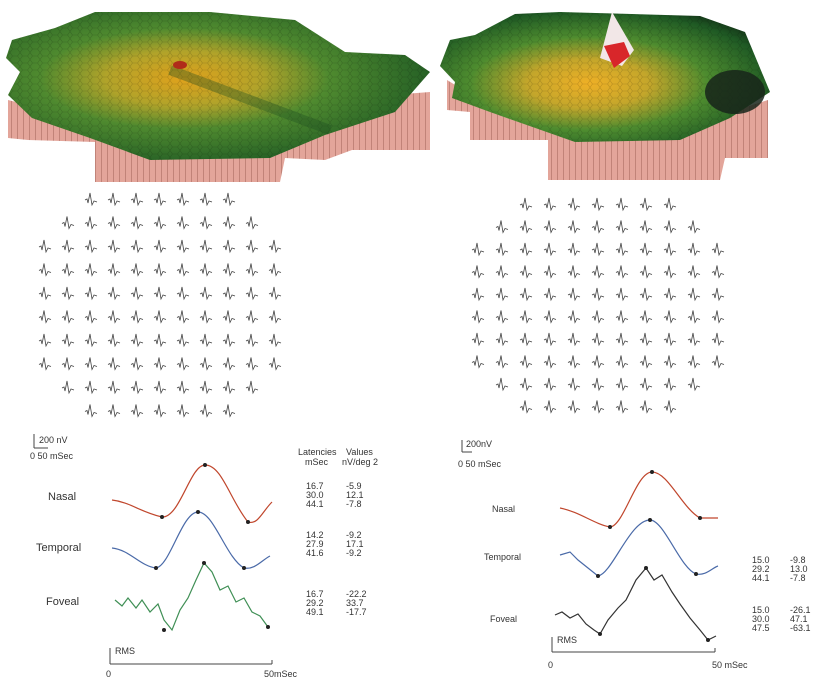  I want to click on left-foveal-val-1: -22.2, so click(356, 594).